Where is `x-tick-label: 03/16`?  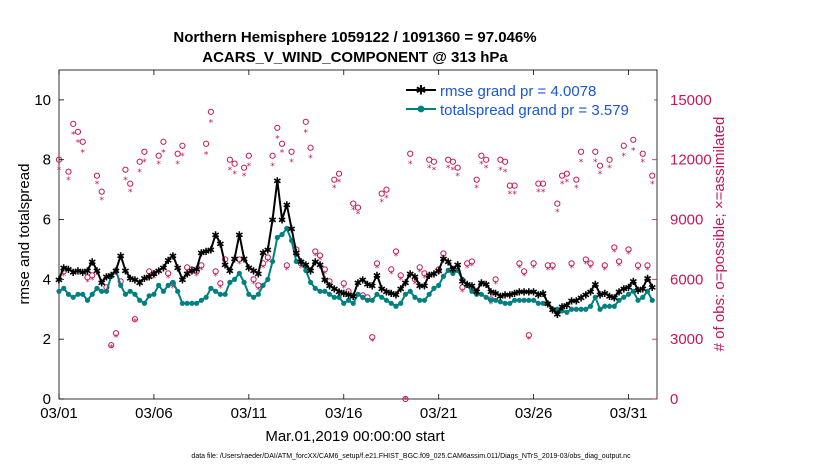 x-tick-label: 03/16 is located at coordinates (344, 413).